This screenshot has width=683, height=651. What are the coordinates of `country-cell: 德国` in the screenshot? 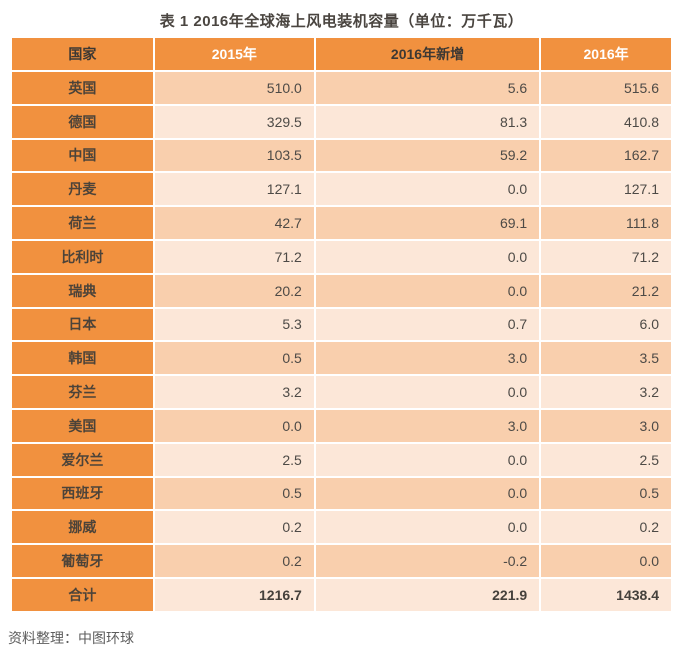 It's located at (82, 121).